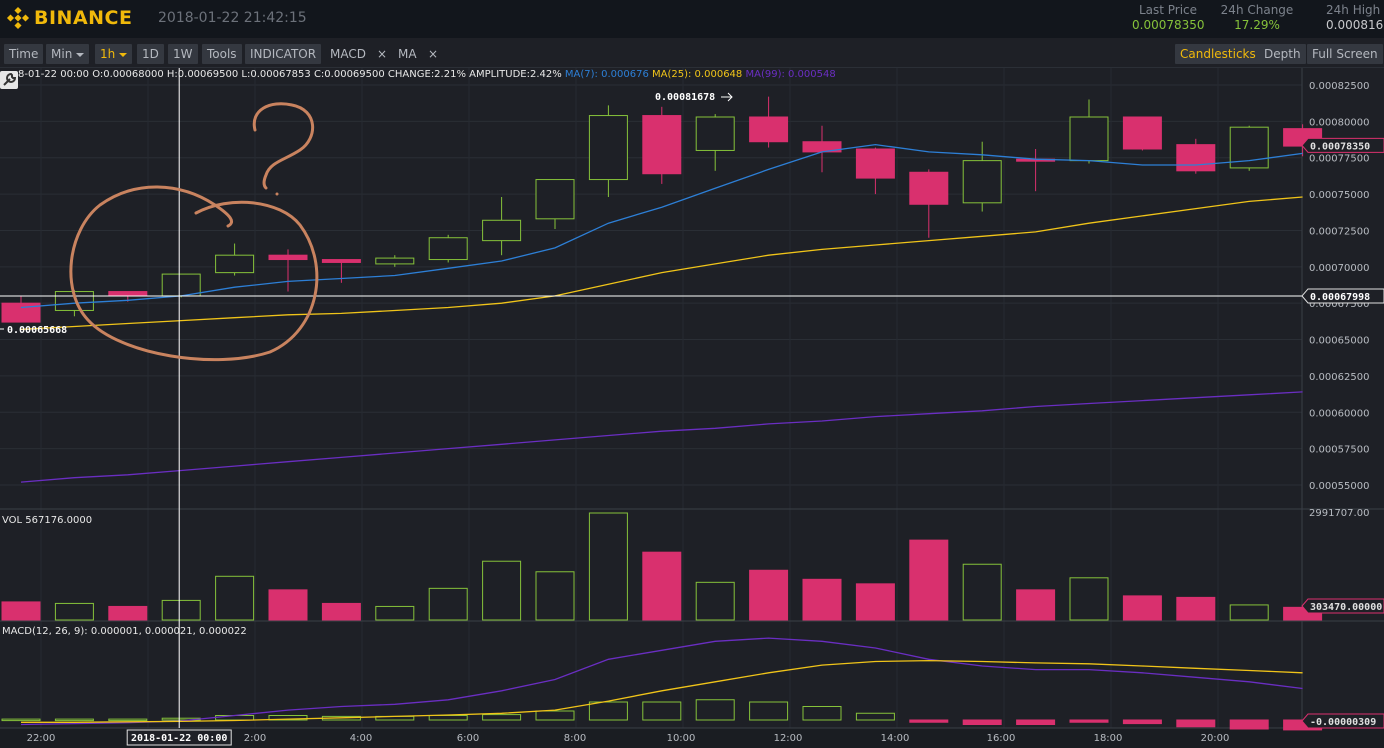  I want to click on volume-current-tag: 303470.00000, so click(1342, 606).